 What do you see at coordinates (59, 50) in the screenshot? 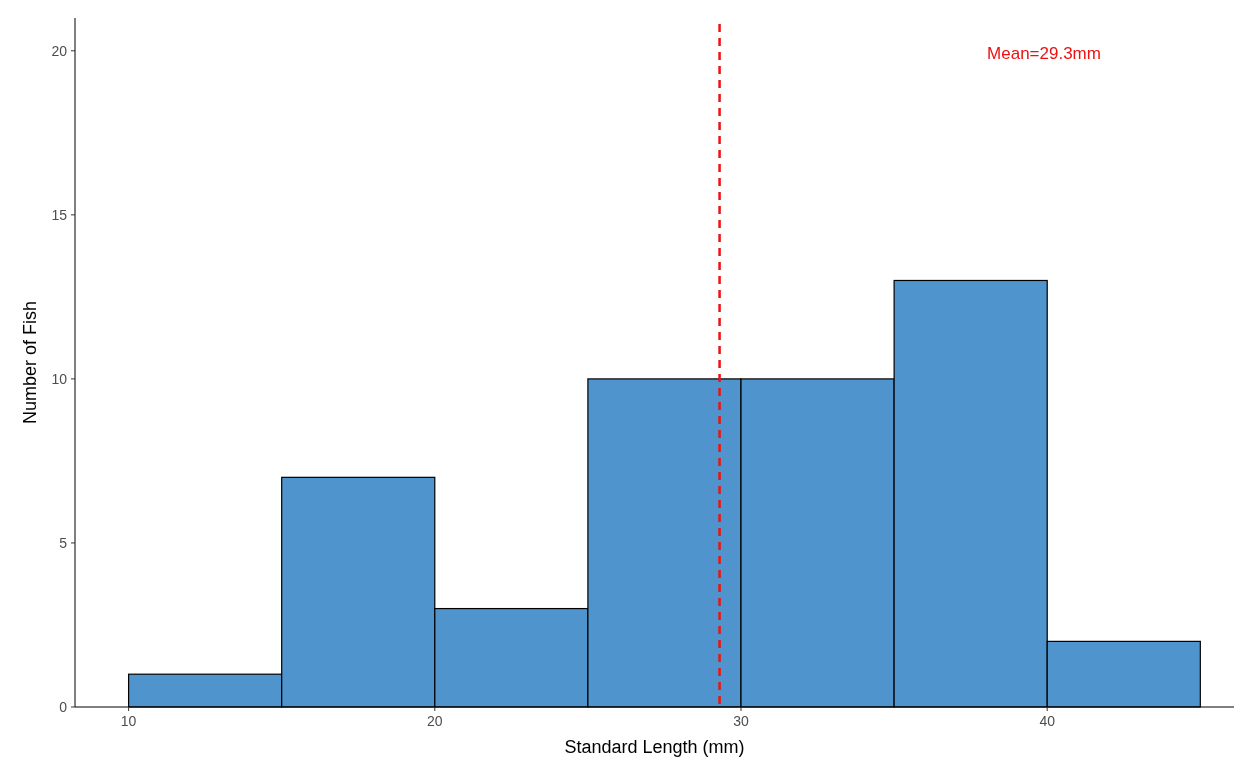
I see `y-tick-label: 20` at bounding box center [59, 50].